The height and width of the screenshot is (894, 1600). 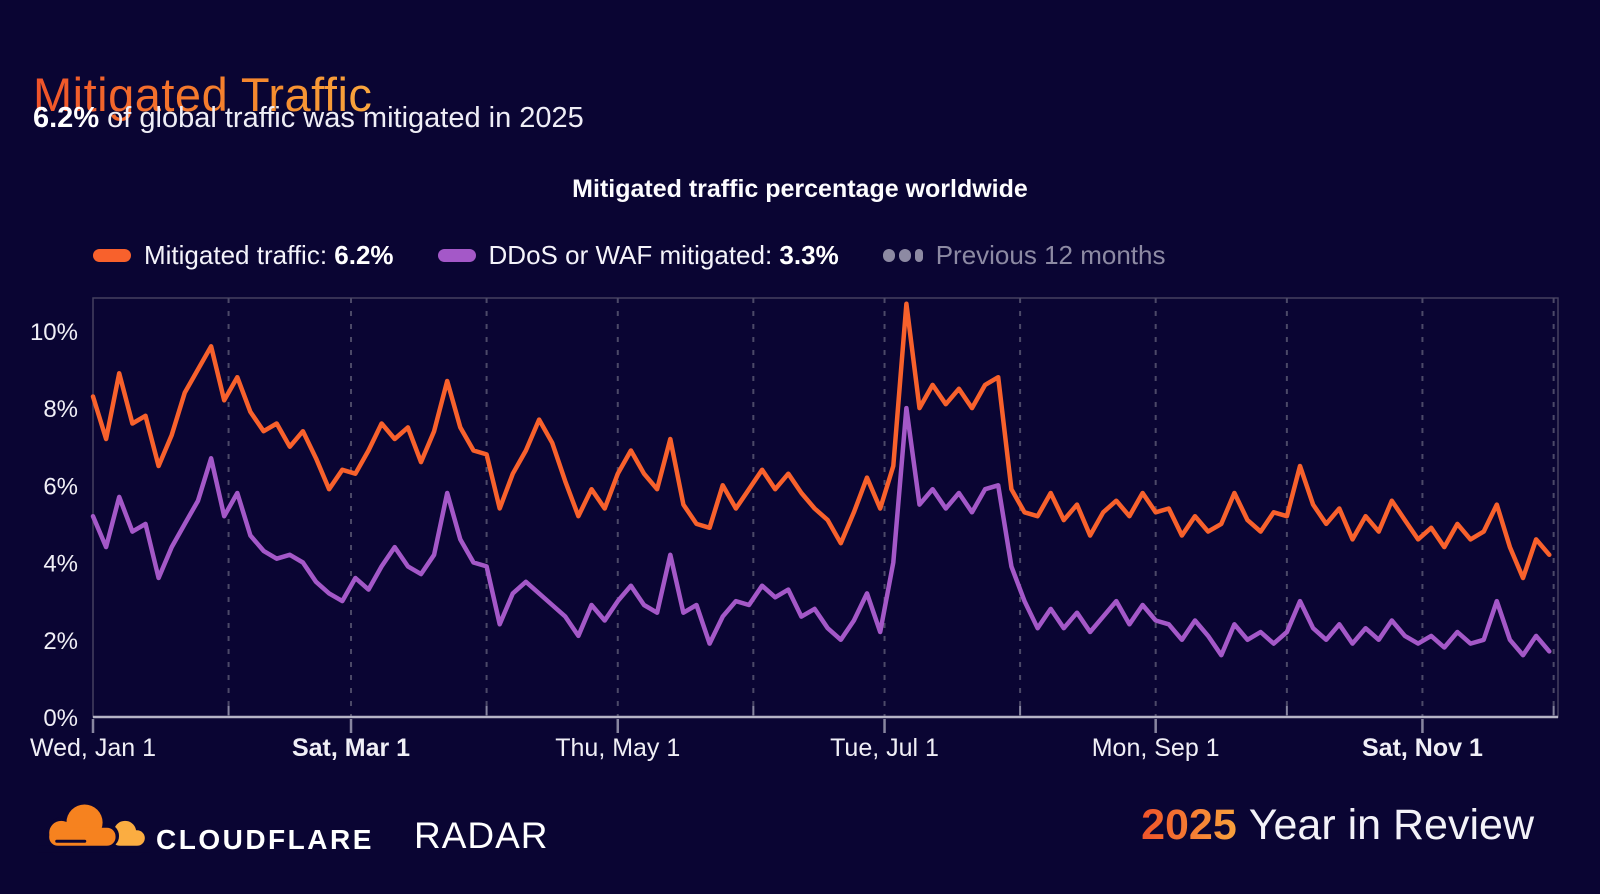 I want to click on legend-label-value: 6.2%, so click(x=364, y=255).